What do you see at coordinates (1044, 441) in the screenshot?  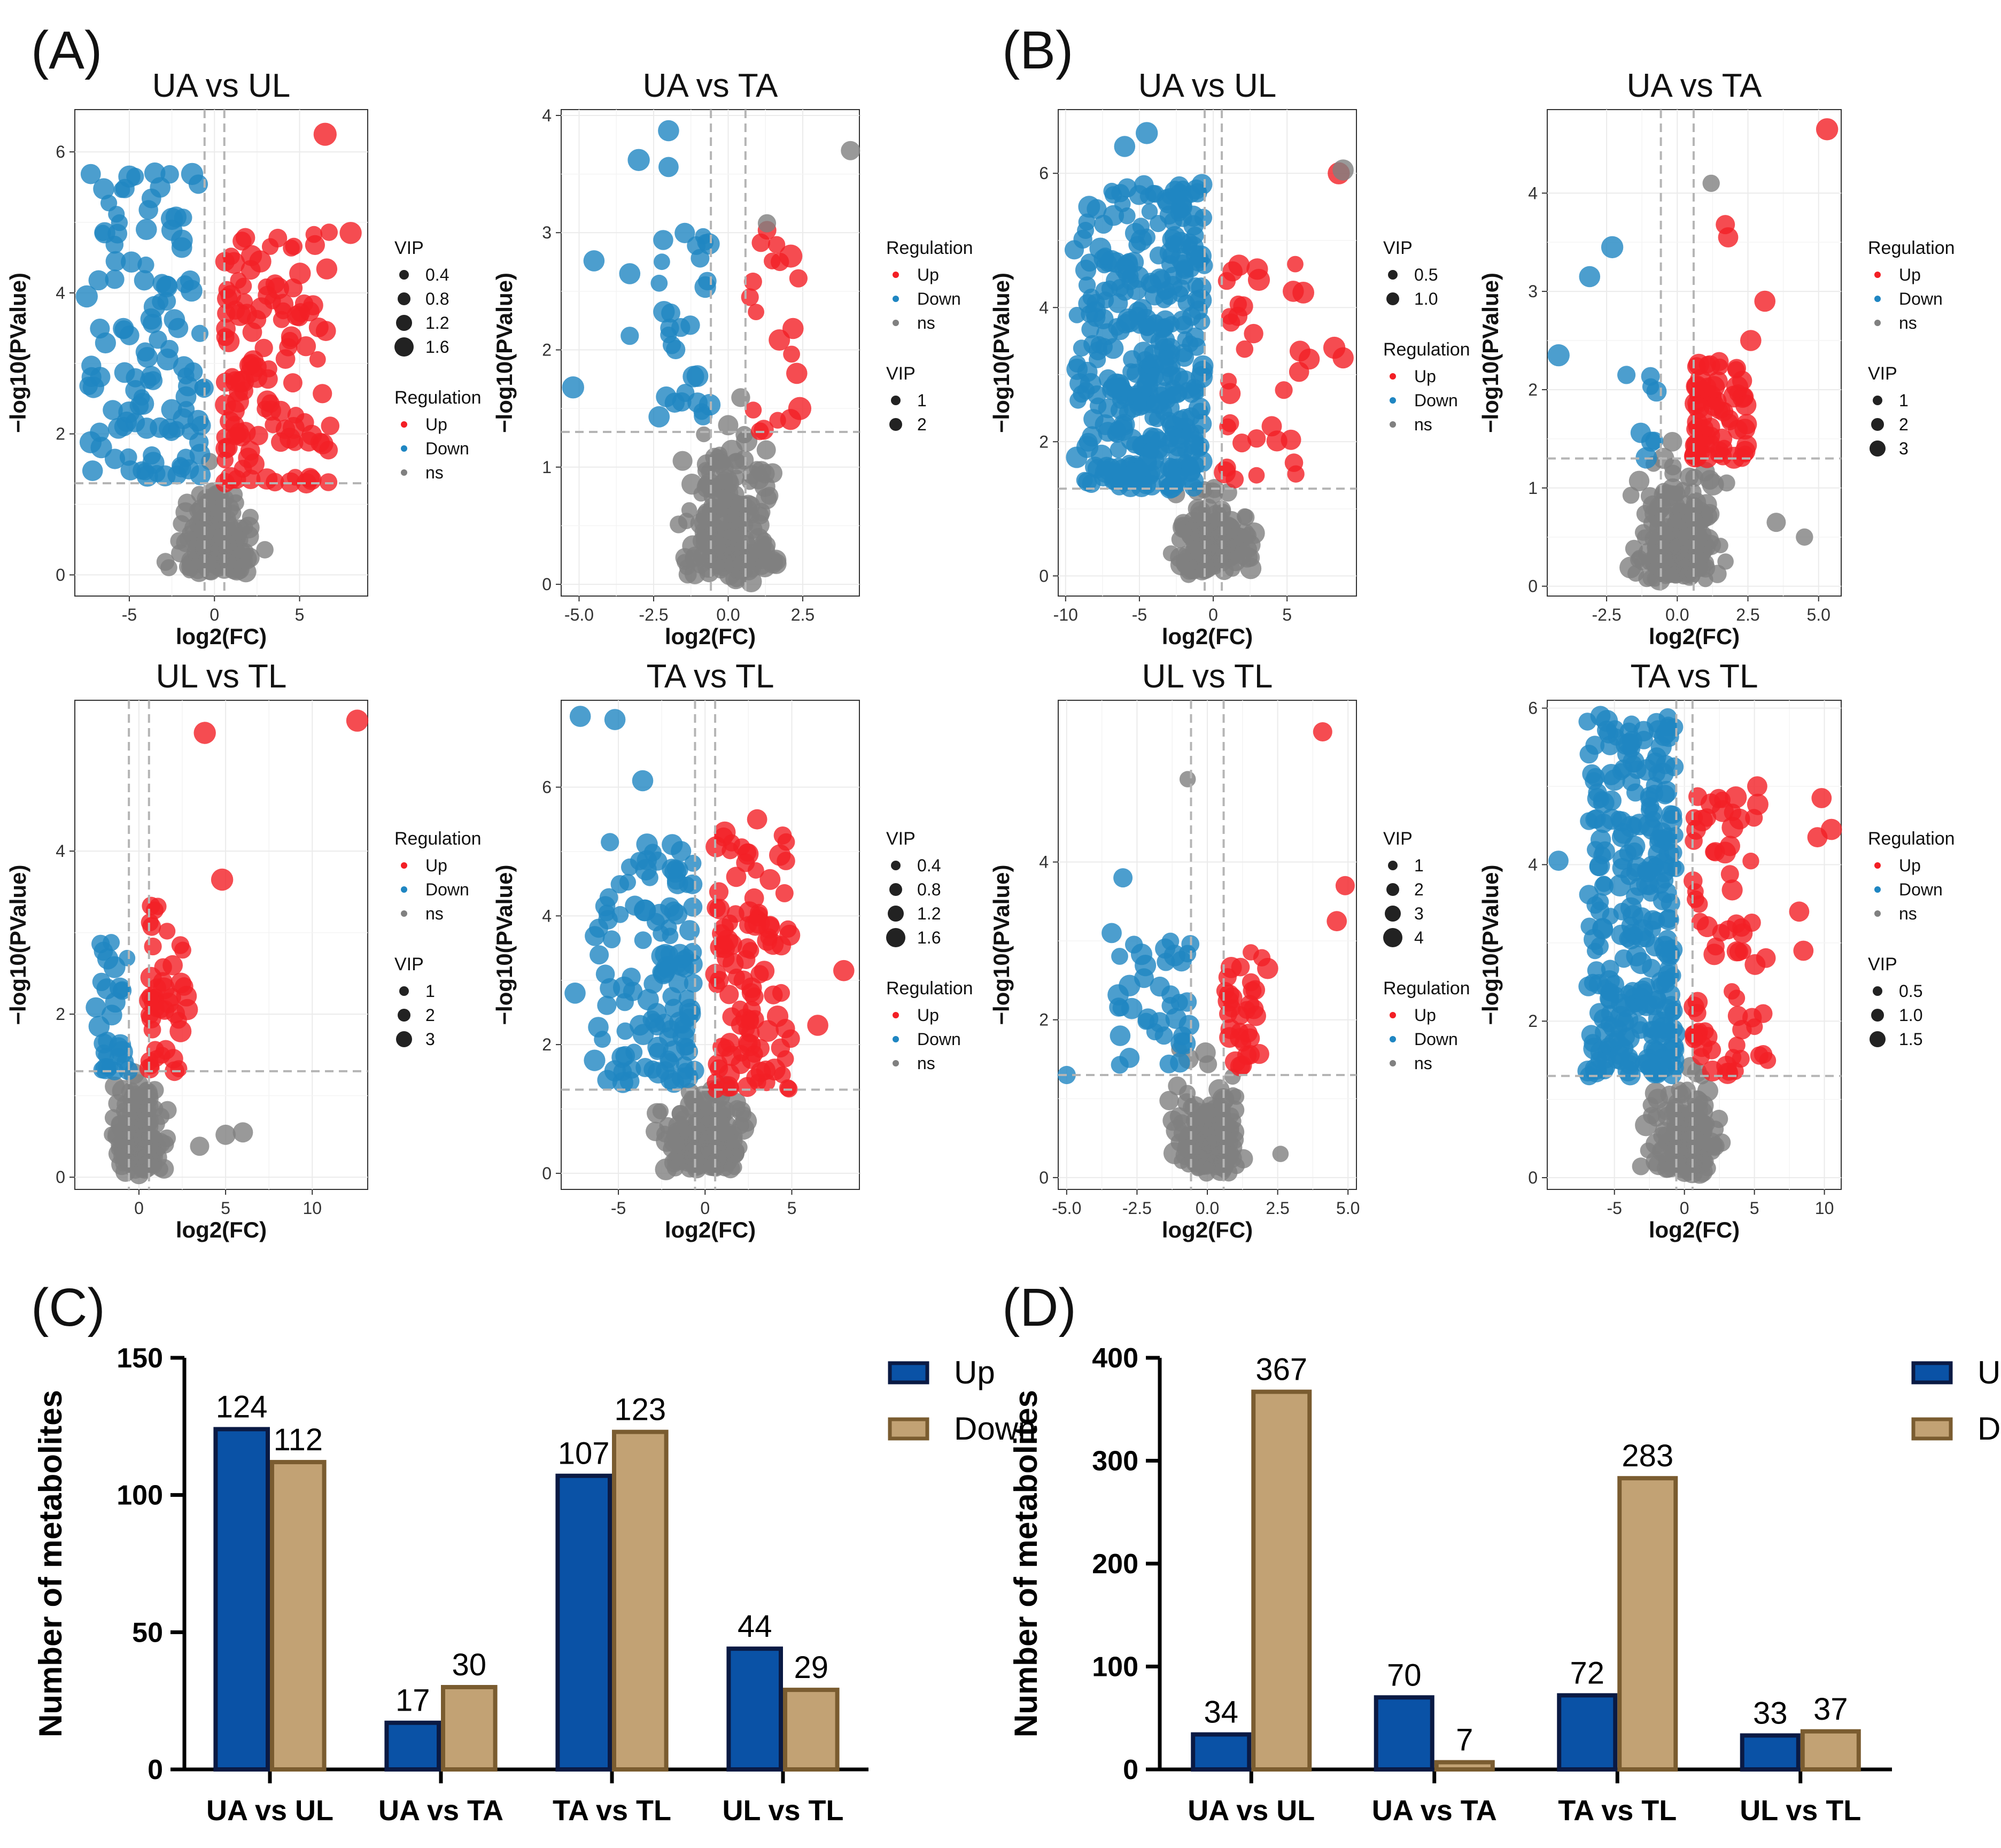 I see `y-tick-label: 2` at bounding box center [1044, 441].